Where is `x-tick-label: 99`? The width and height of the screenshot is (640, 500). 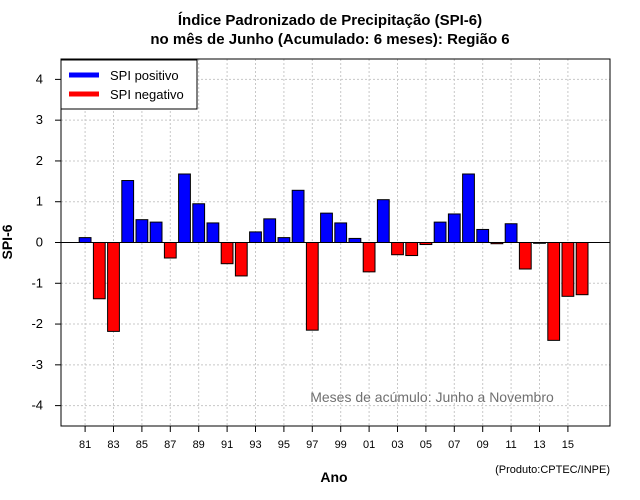
x-tick-label: 99 is located at coordinates (341, 445).